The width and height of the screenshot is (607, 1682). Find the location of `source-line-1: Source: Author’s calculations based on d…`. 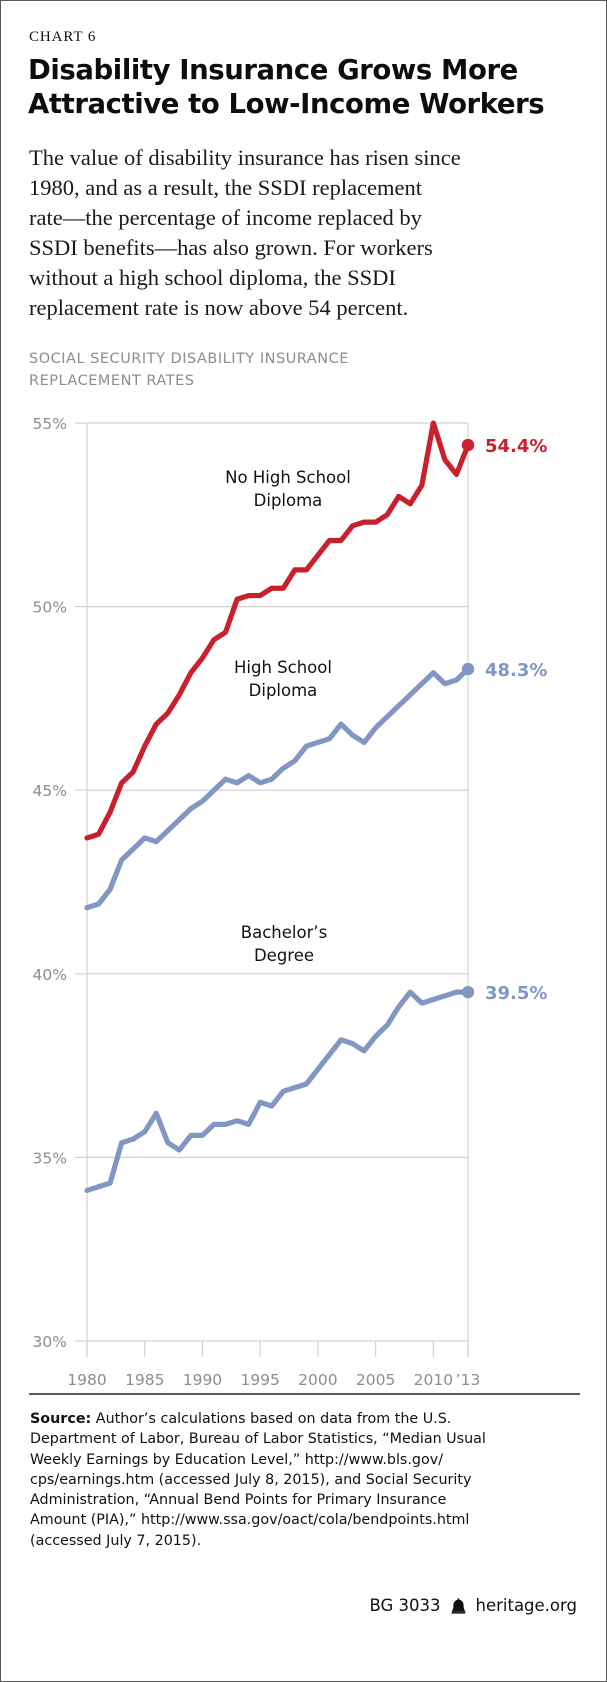

source-line-1: Source: Author’s calculations based on d… is located at coordinates (302, 1419).